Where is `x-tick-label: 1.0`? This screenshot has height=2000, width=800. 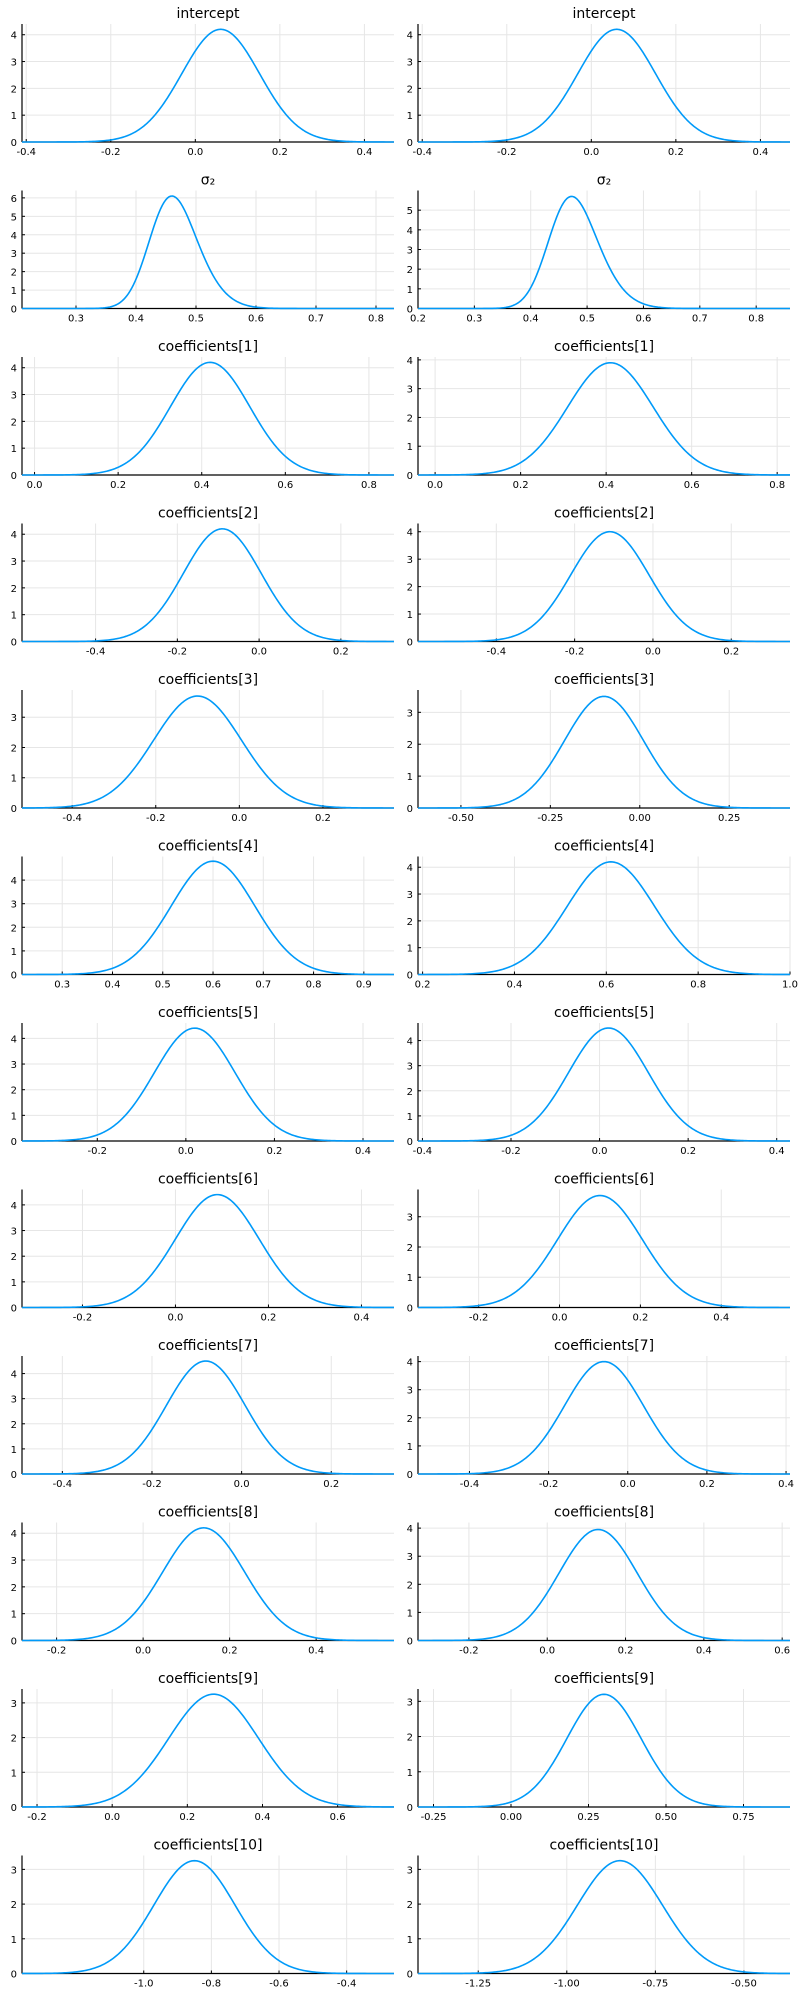
x-tick-label: 1.0 is located at coordinates (790, 985).